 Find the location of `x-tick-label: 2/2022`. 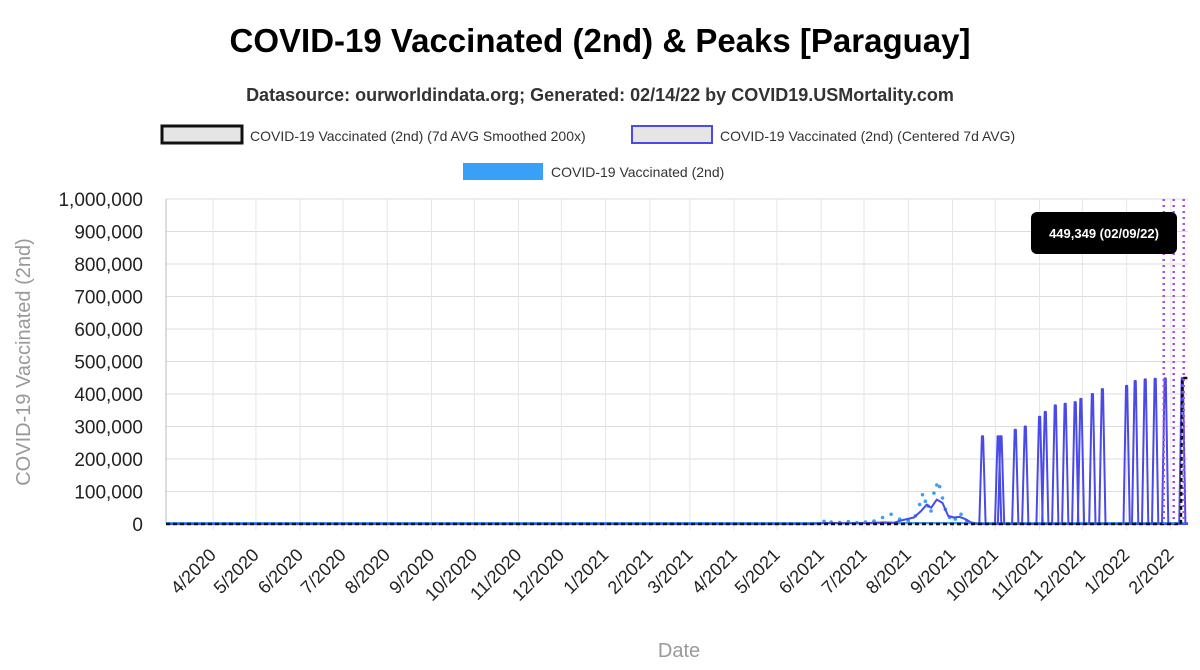

x-tick-label: 2/2022 is located at coordinates (1151, 571).